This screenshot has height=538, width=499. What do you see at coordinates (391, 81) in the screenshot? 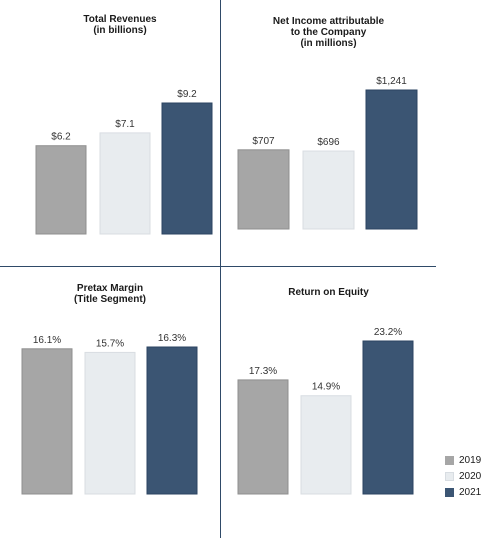
I see `net-income-data-label-2021: $1,241` at bounding box center [391, 81].